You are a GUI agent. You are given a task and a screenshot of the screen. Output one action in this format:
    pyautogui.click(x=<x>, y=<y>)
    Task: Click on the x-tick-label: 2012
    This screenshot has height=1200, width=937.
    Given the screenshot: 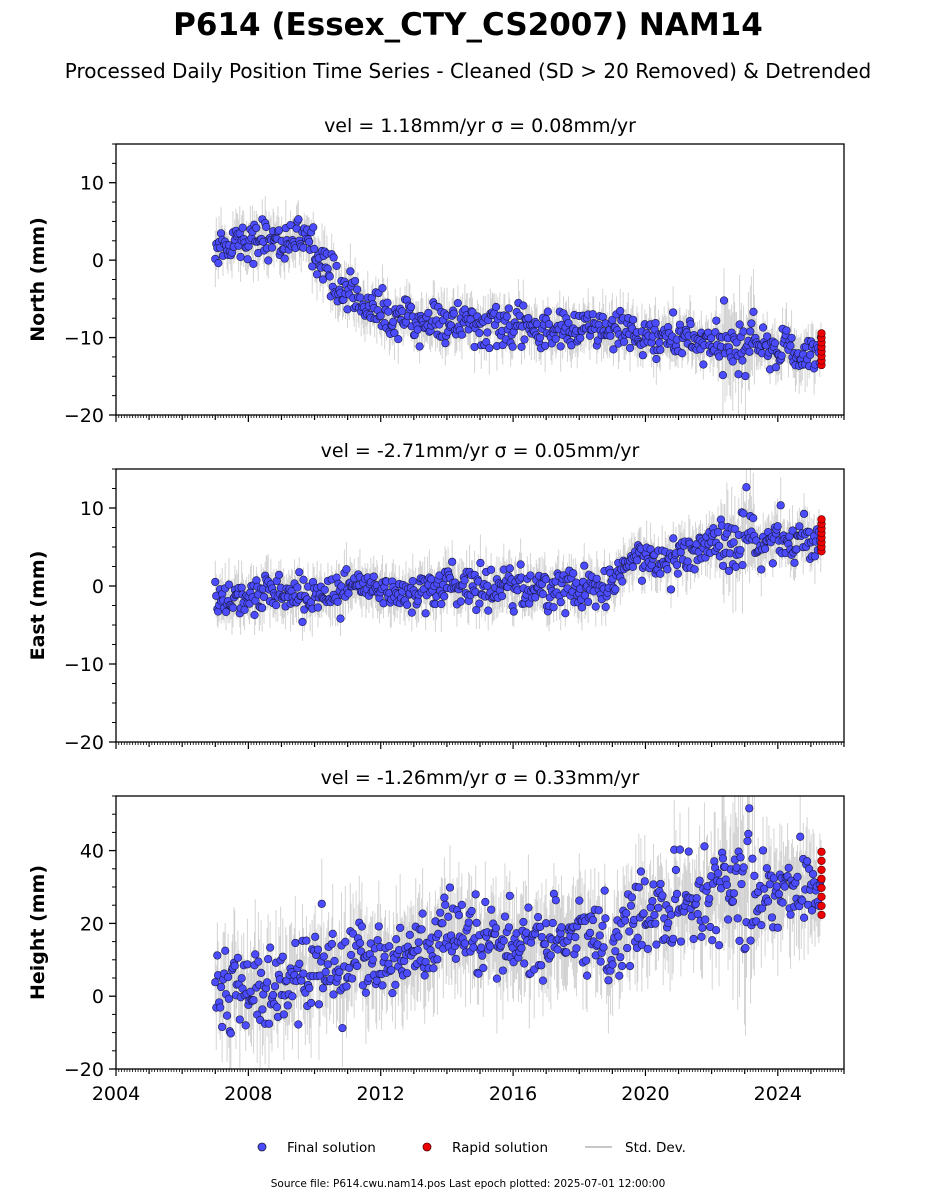 What is the action you would take?
    pyautogui.click(x=381, y=1094)
    